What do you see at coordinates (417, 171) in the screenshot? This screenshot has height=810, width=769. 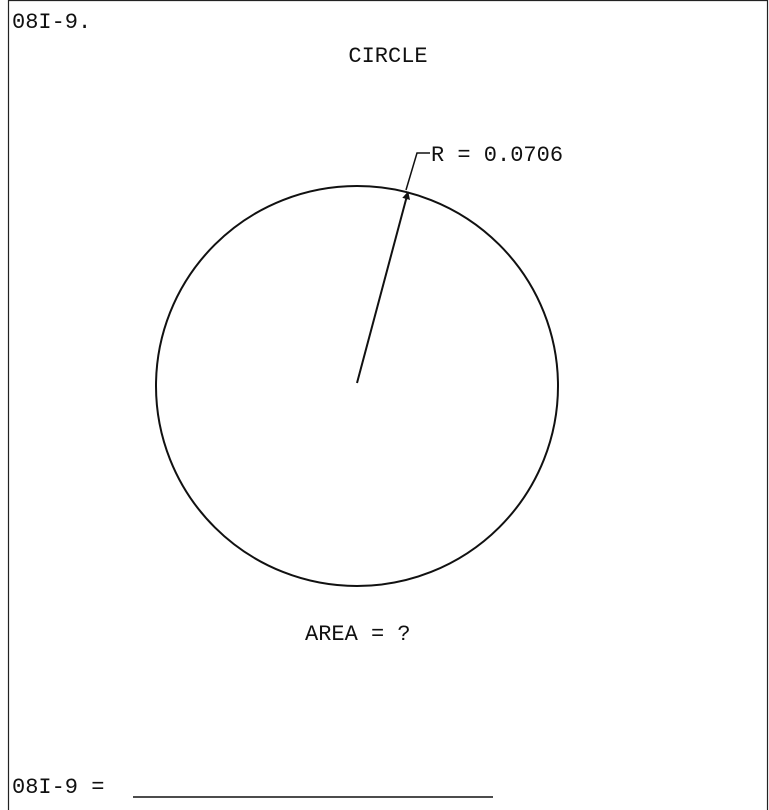 I see `leader-line` at bounding box center [417, 171].